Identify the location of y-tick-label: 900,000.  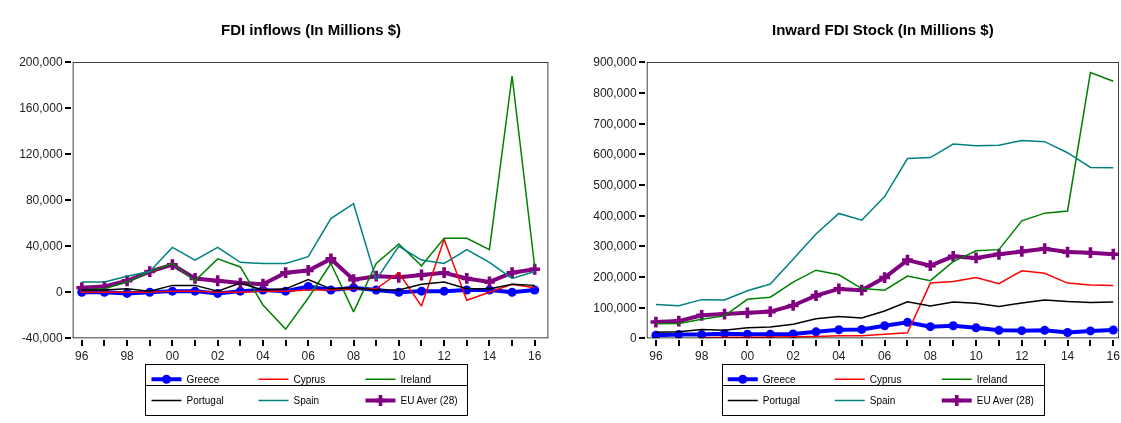
(615, 62).